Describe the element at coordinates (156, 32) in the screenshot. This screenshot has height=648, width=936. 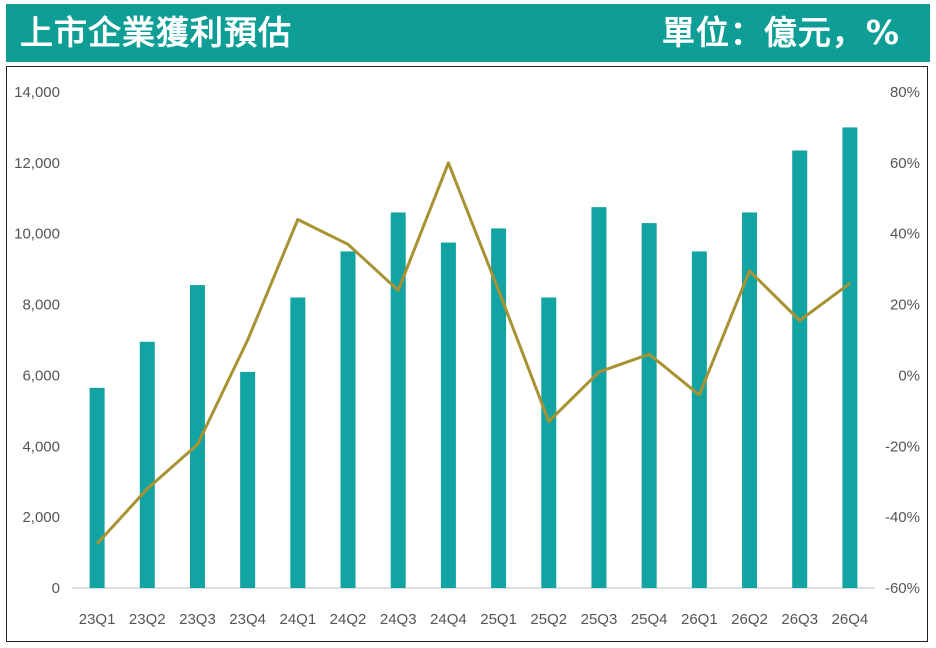
I see `chart-title: 上市企業獲利預估` at that location.